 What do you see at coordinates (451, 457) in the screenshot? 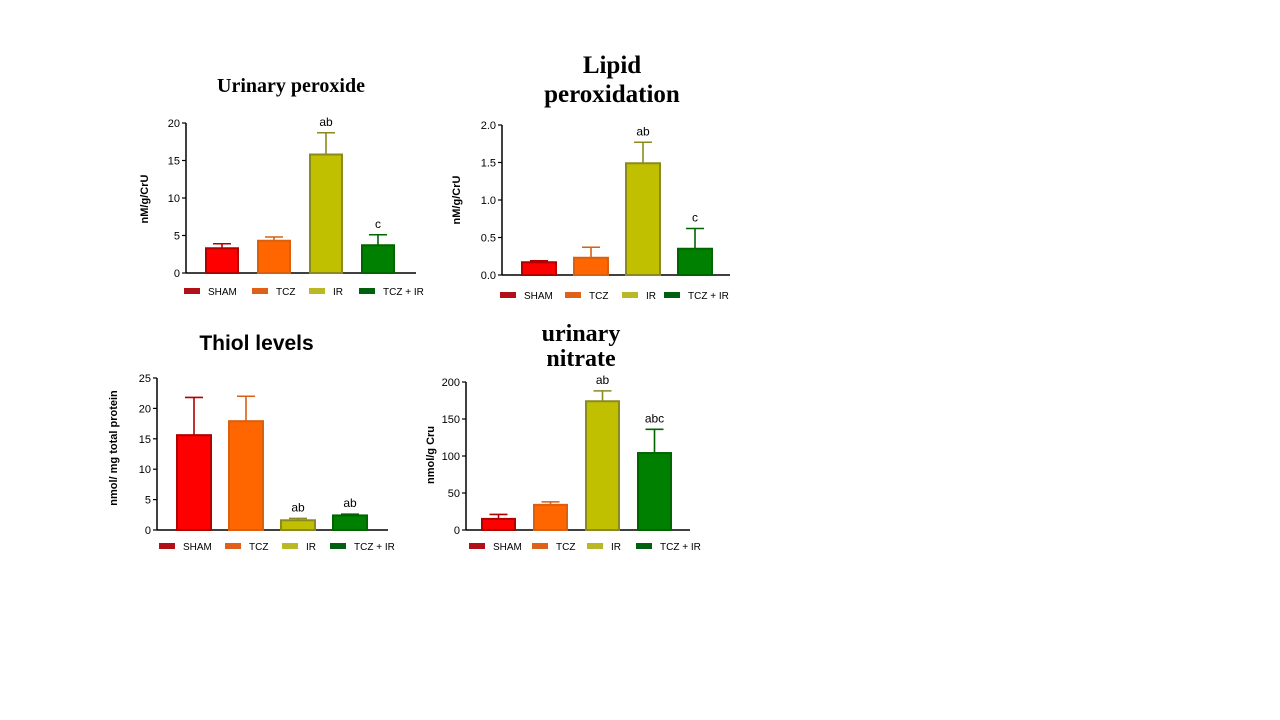
I see `y-tick-label: 100` at bounding box center [451, 457].